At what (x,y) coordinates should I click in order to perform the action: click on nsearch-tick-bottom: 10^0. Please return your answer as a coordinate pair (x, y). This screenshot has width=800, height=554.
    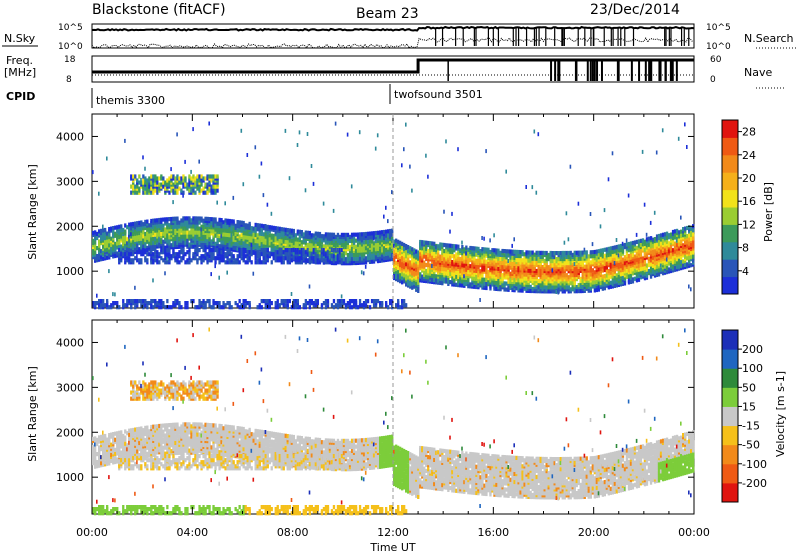
    Looking at the image, I should click on (718, 47).